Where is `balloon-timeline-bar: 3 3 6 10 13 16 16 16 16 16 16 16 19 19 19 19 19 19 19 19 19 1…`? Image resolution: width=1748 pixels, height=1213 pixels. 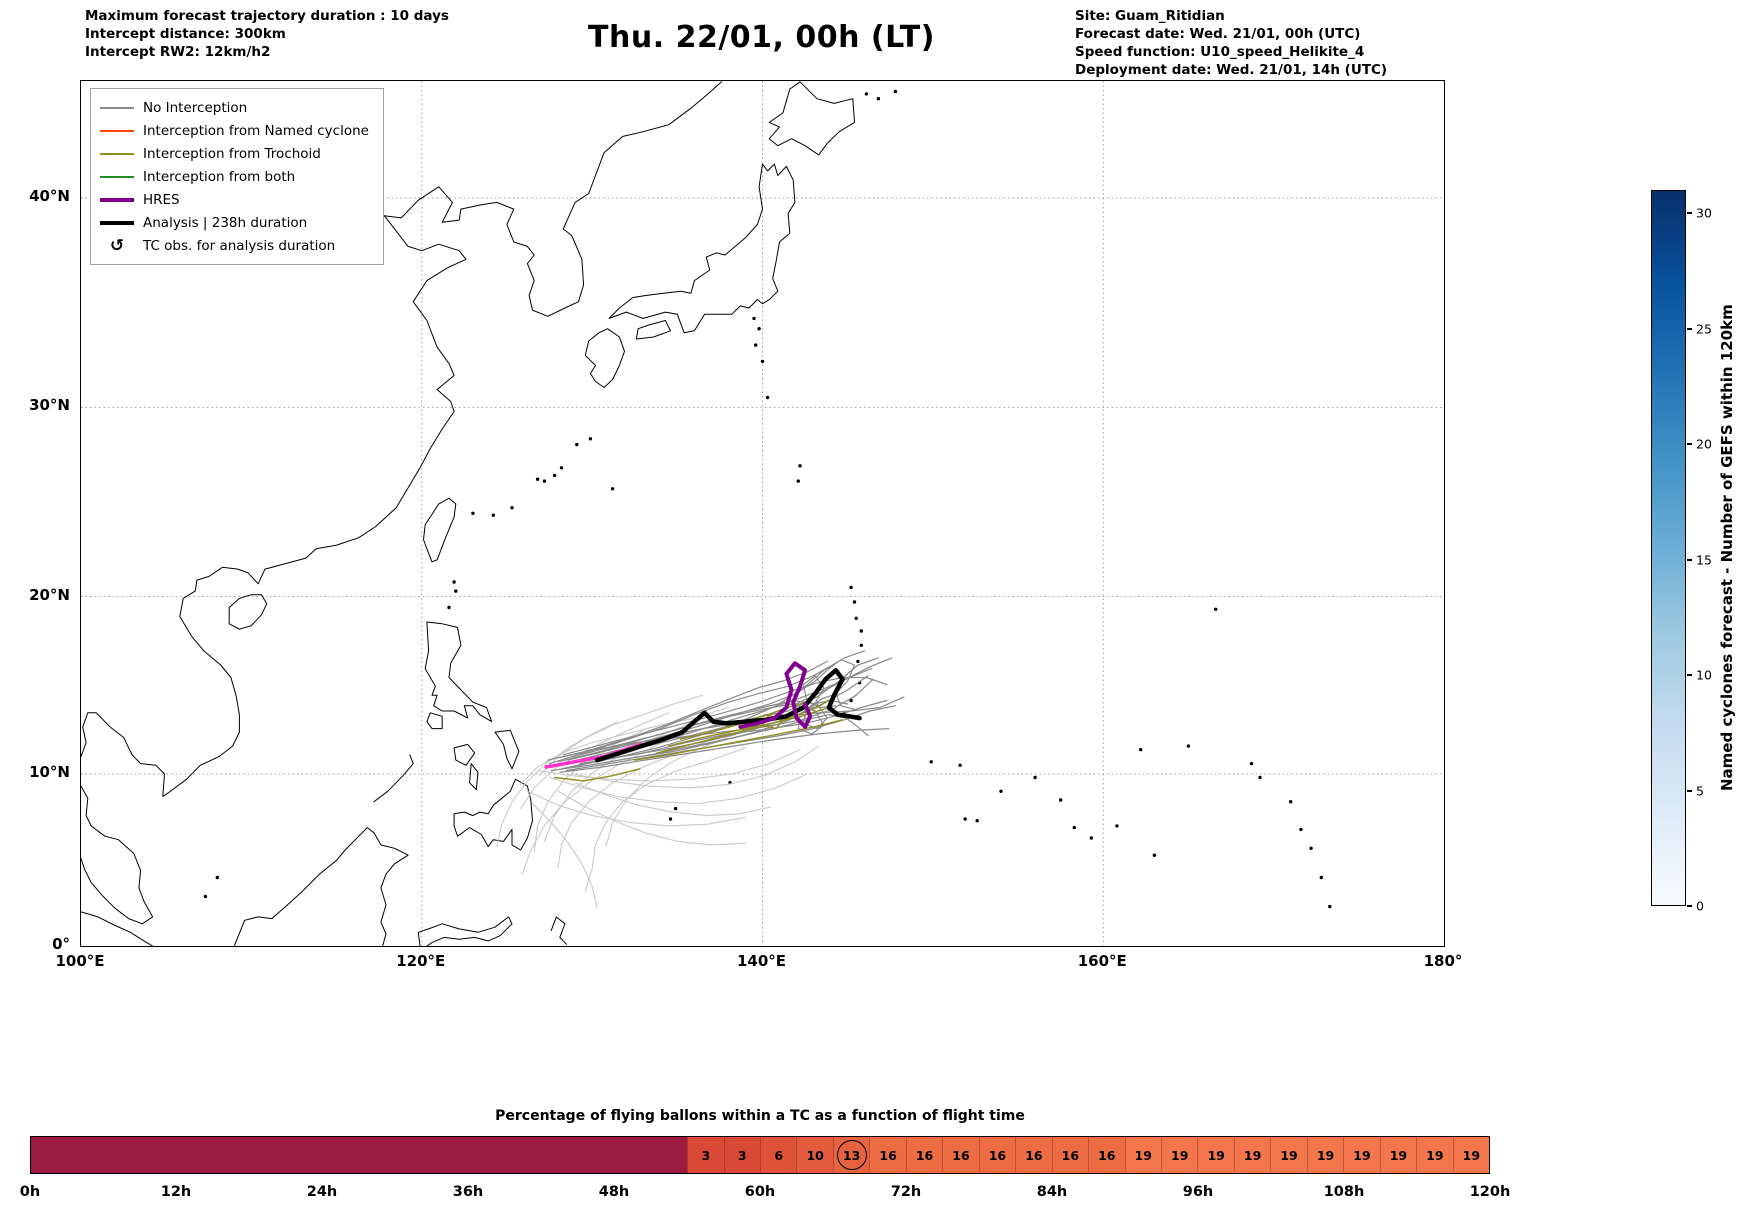
balloon-timeline-bar: 3 3 6 10 13 16 16 16 16 16 16 16 19 19 19 19 19 19 19 19 19 1… is located at coordinates (760, 1155).